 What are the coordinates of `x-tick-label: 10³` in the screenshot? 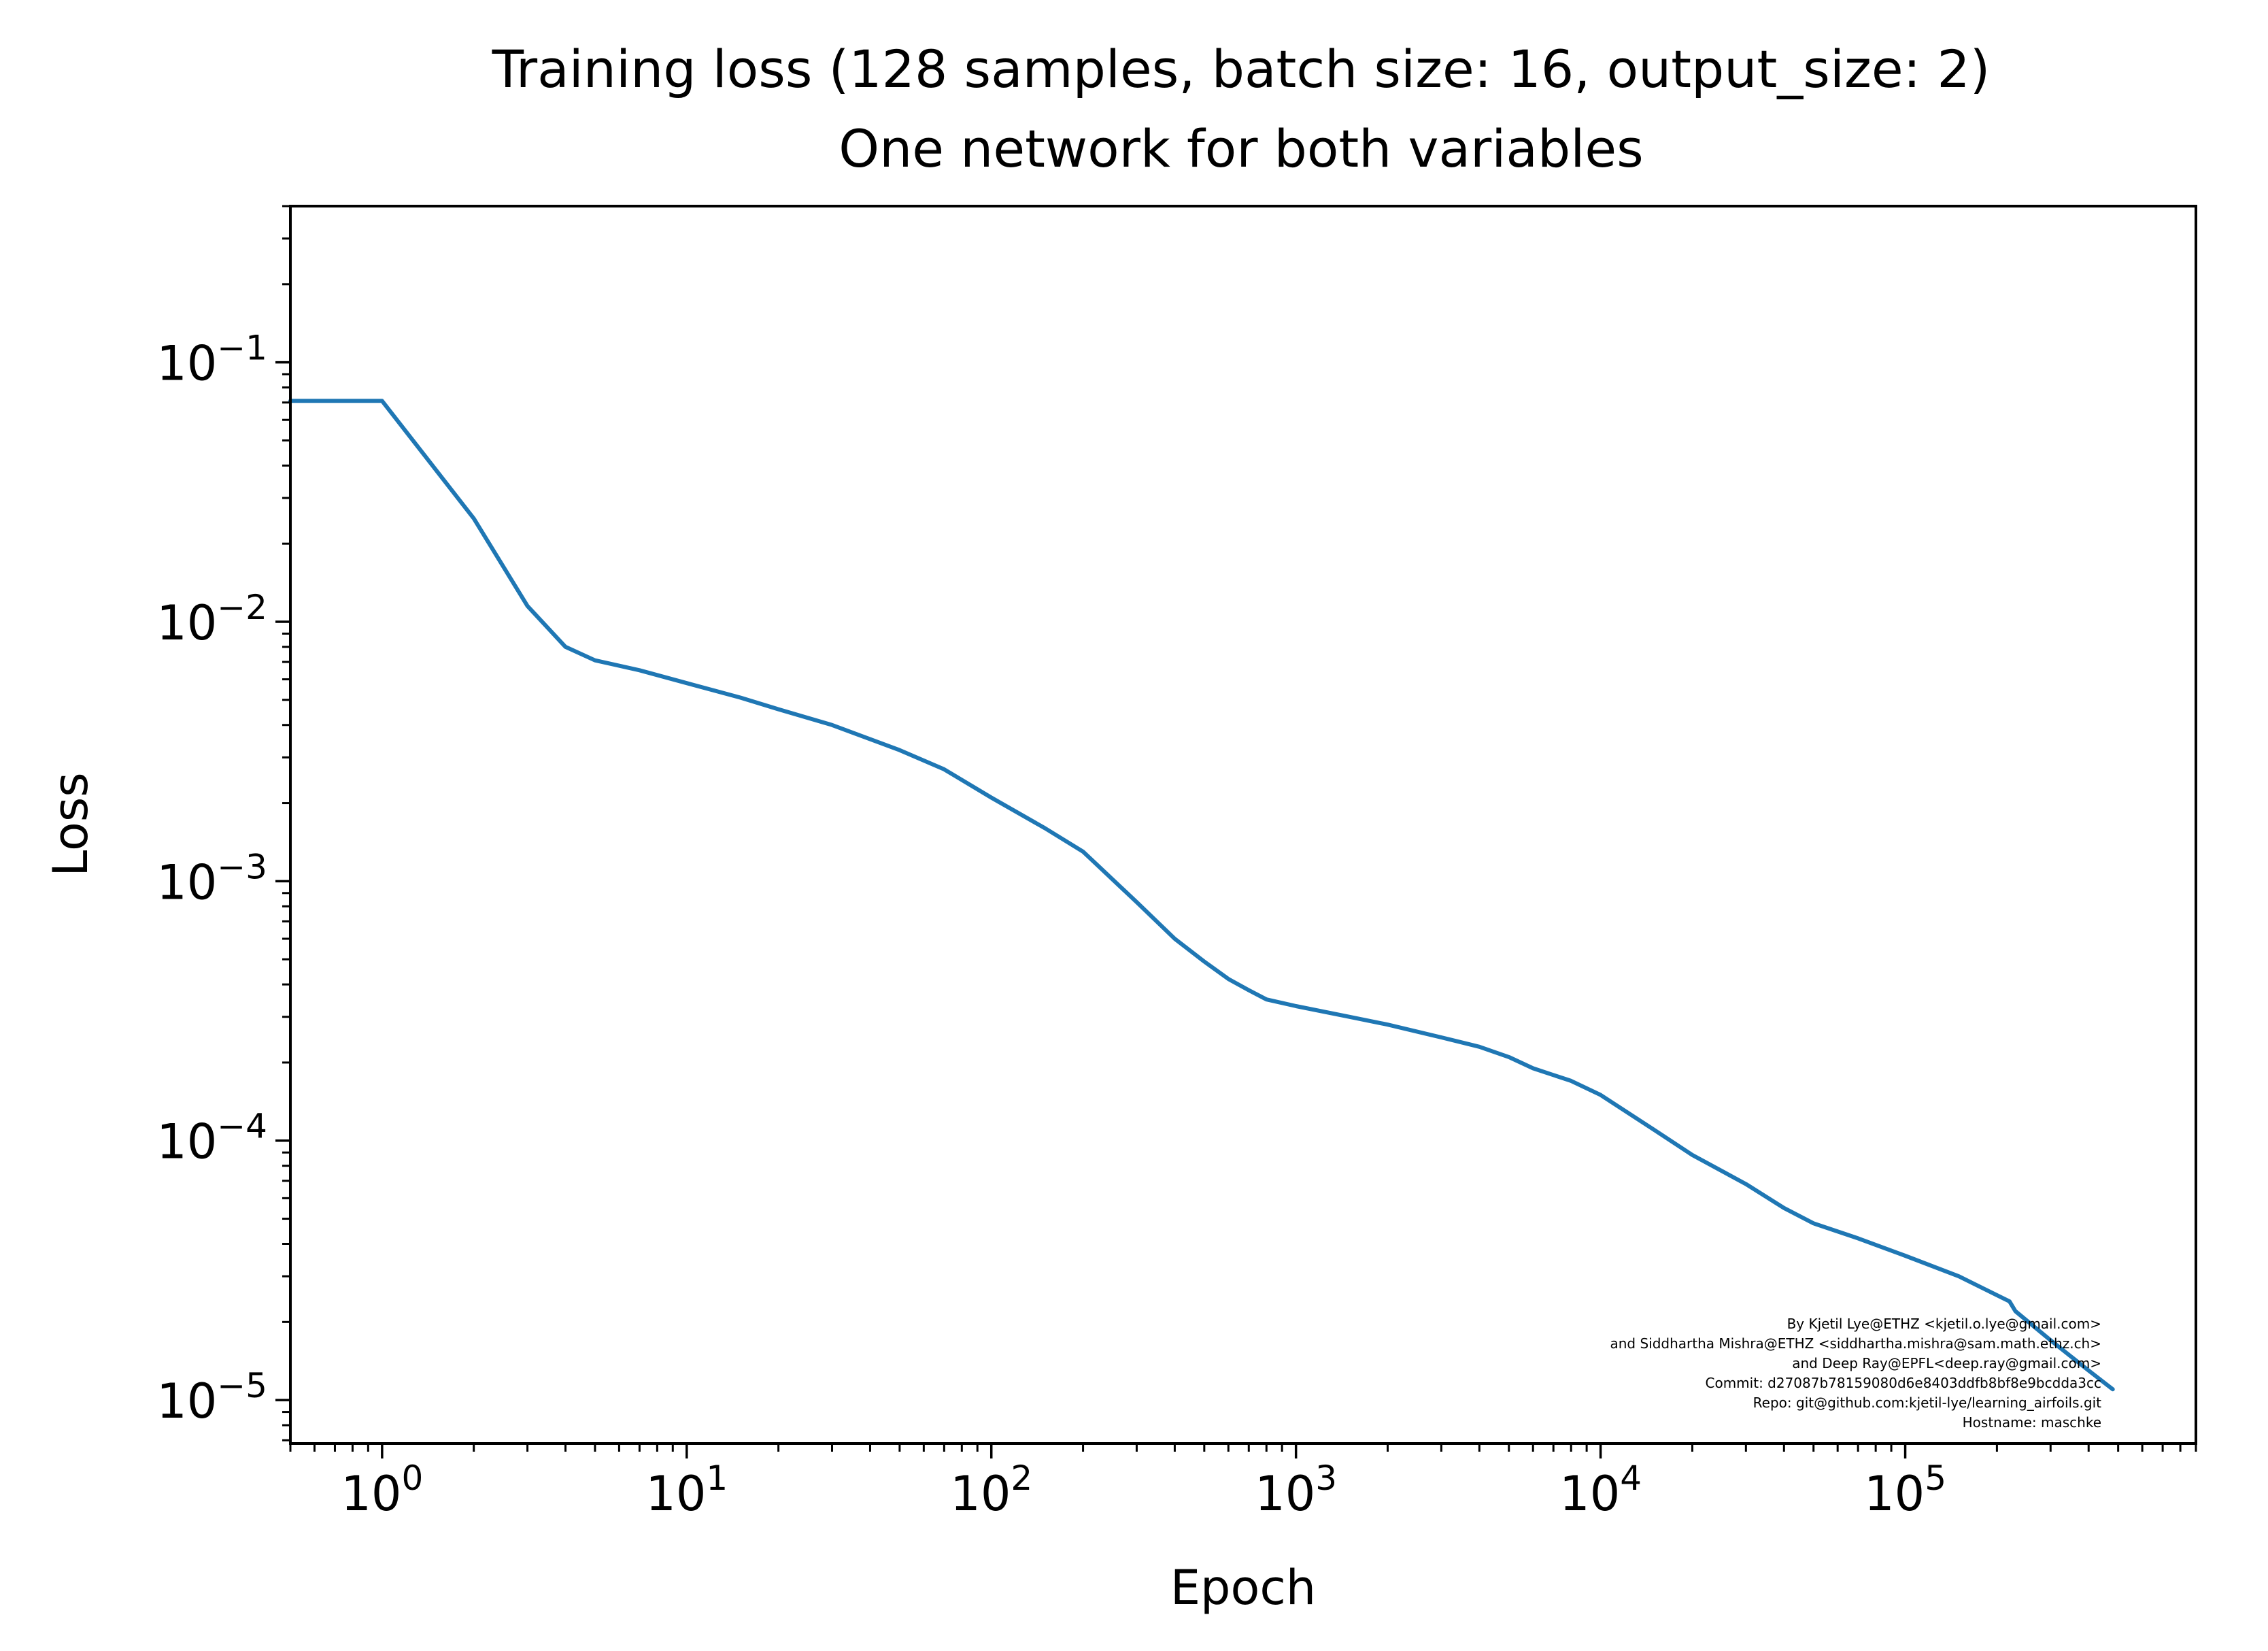 It's located at (1296, 1490).